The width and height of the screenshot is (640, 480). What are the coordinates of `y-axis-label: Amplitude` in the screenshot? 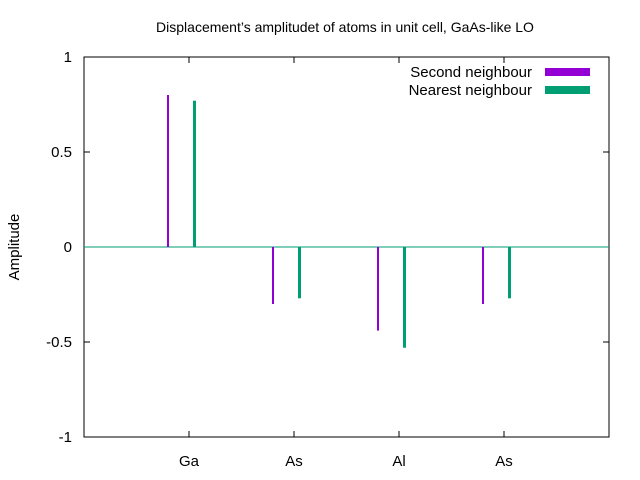 It's located at (14, 247).